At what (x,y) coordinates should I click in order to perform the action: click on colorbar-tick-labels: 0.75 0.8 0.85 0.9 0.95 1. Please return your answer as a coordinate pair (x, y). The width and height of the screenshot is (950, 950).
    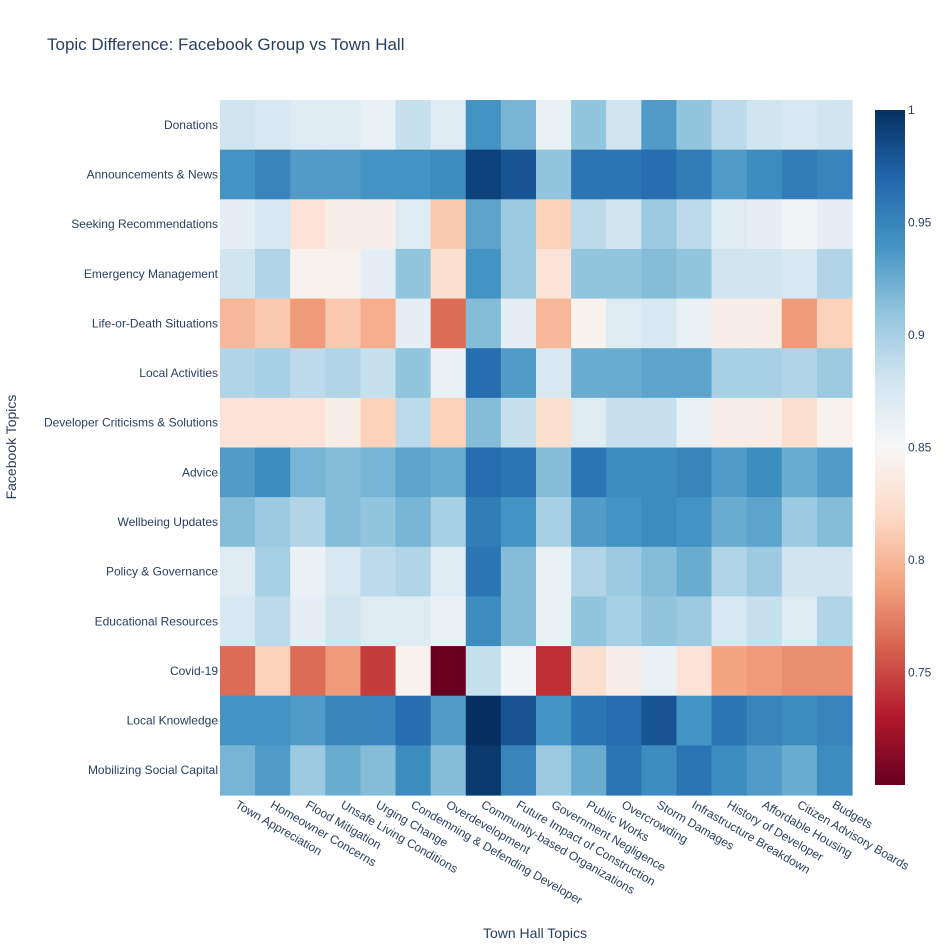
    Looking at the image, I should click on (920, 391).